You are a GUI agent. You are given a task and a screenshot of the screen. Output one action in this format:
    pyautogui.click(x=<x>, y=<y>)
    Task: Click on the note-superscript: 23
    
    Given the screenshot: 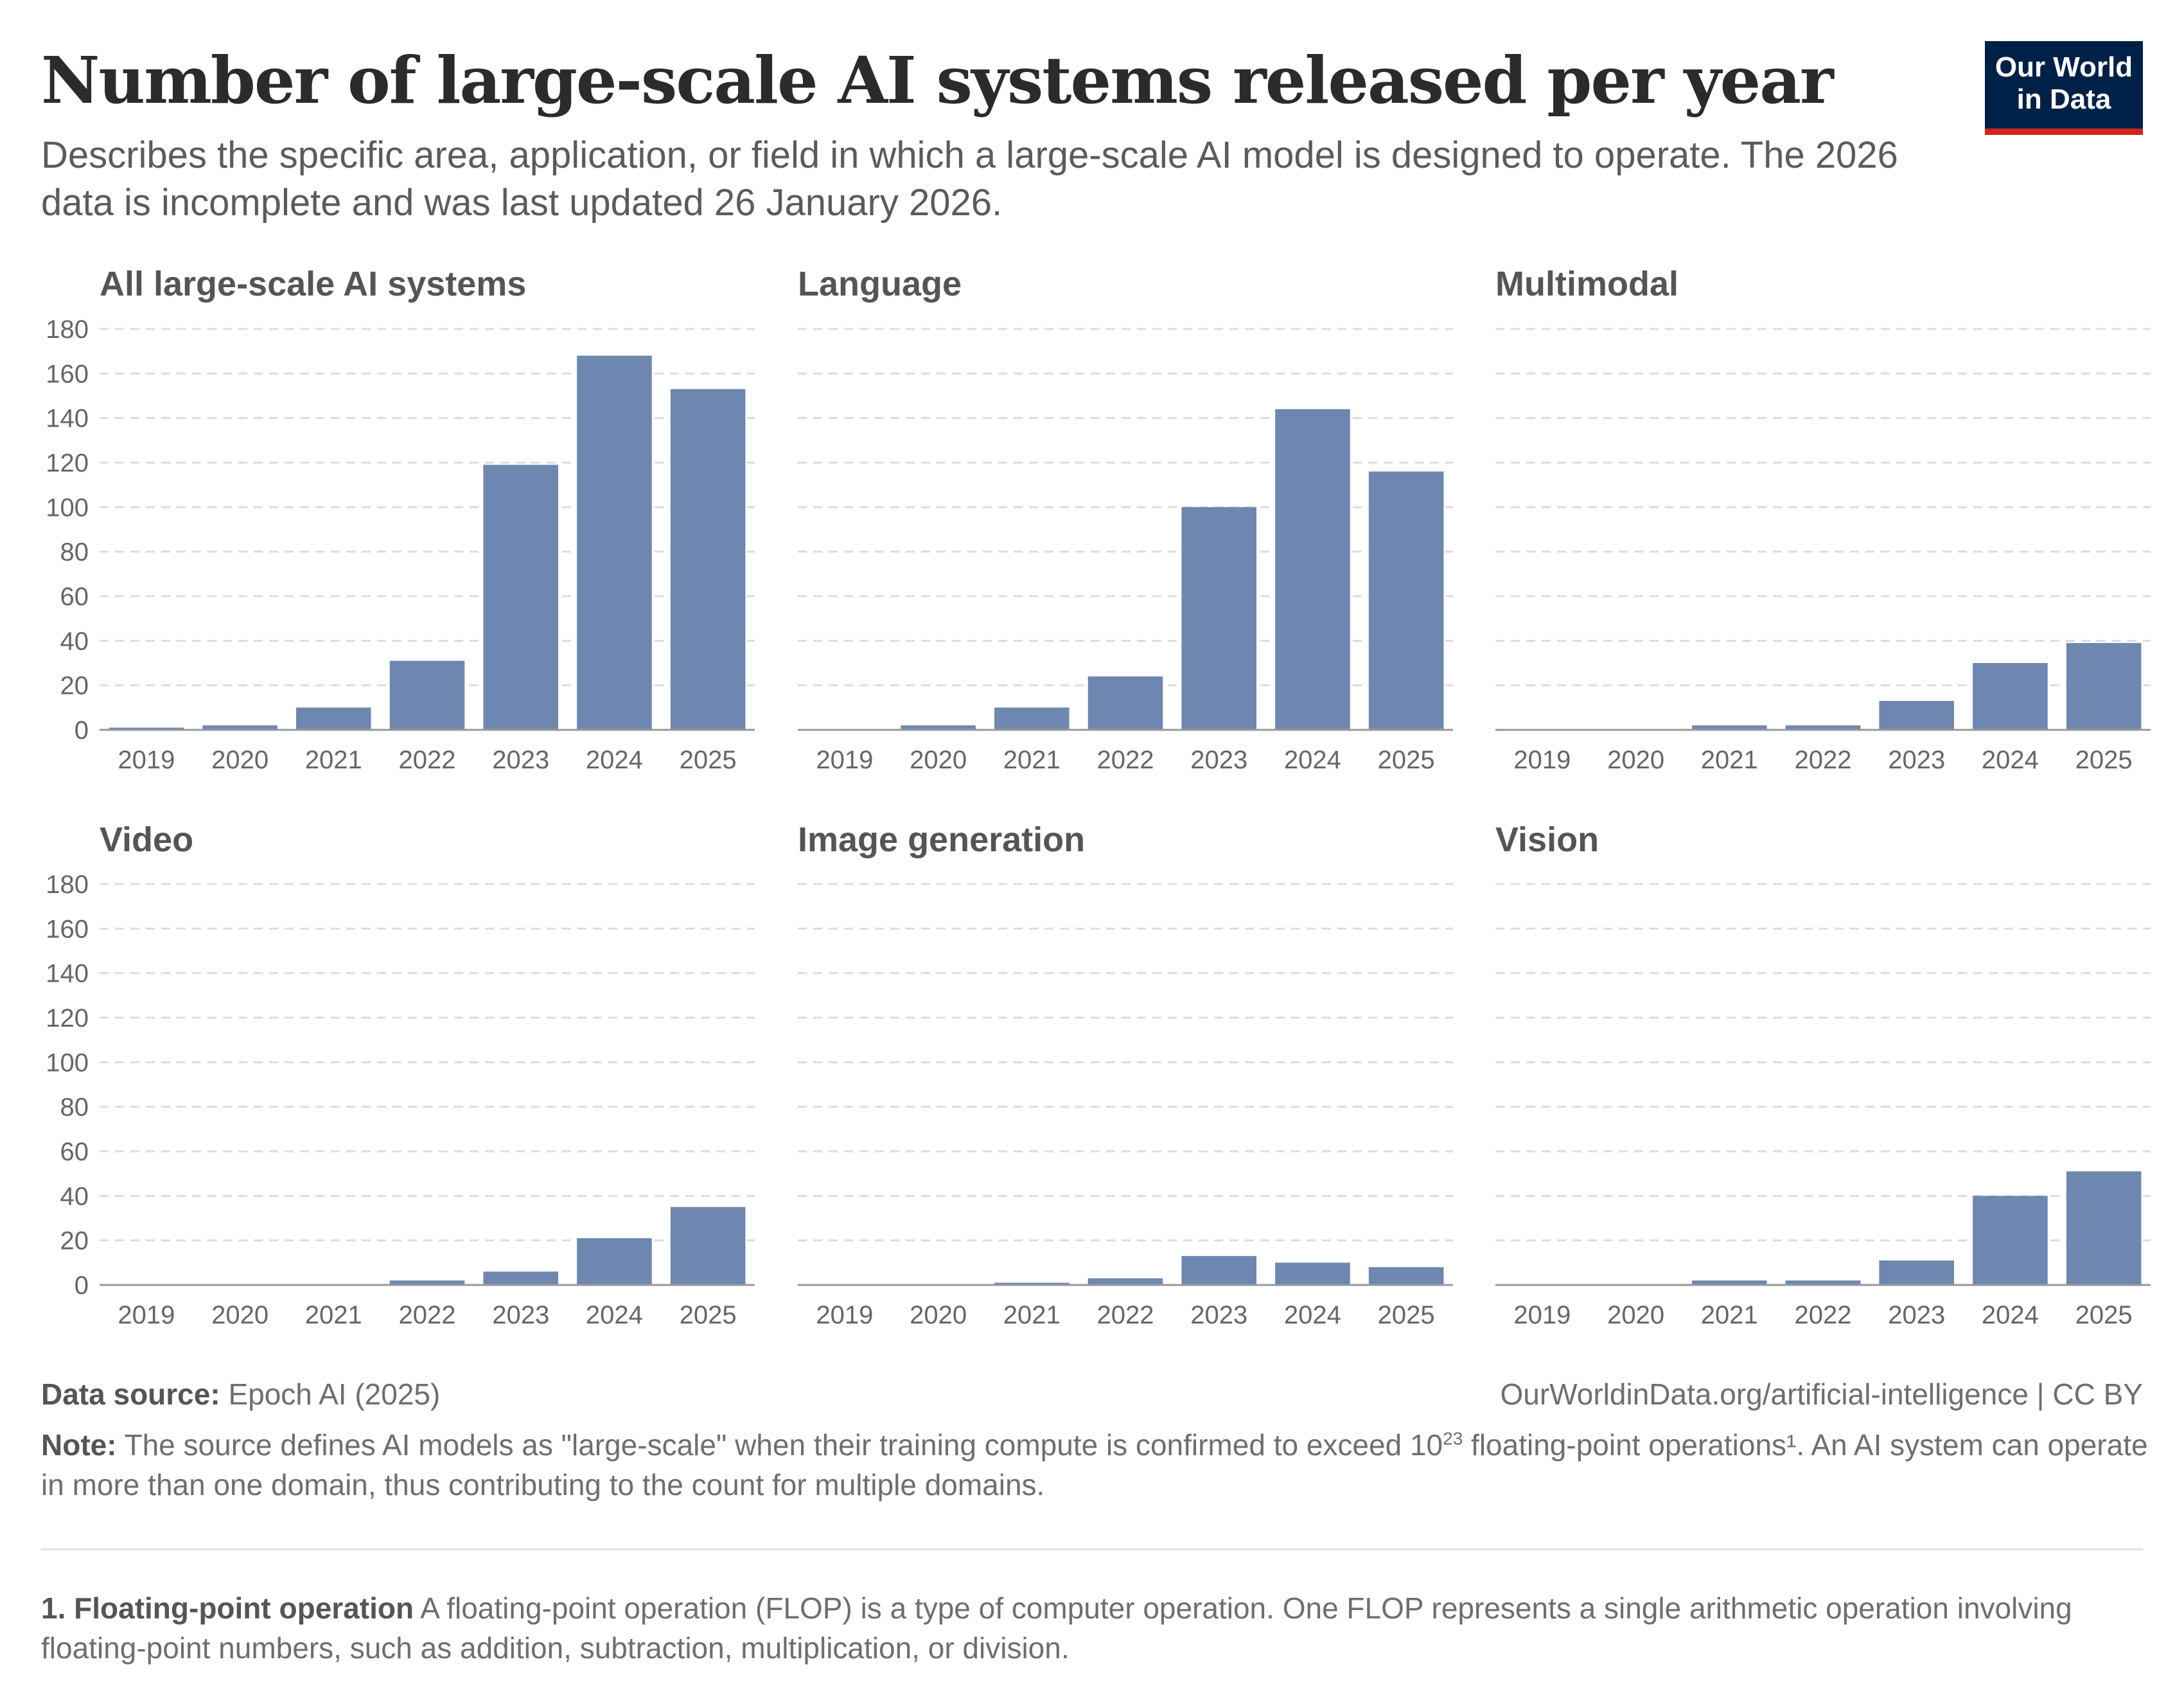 What is the action you would take?
    pyautogui.click(x=1453, y=1438)
    